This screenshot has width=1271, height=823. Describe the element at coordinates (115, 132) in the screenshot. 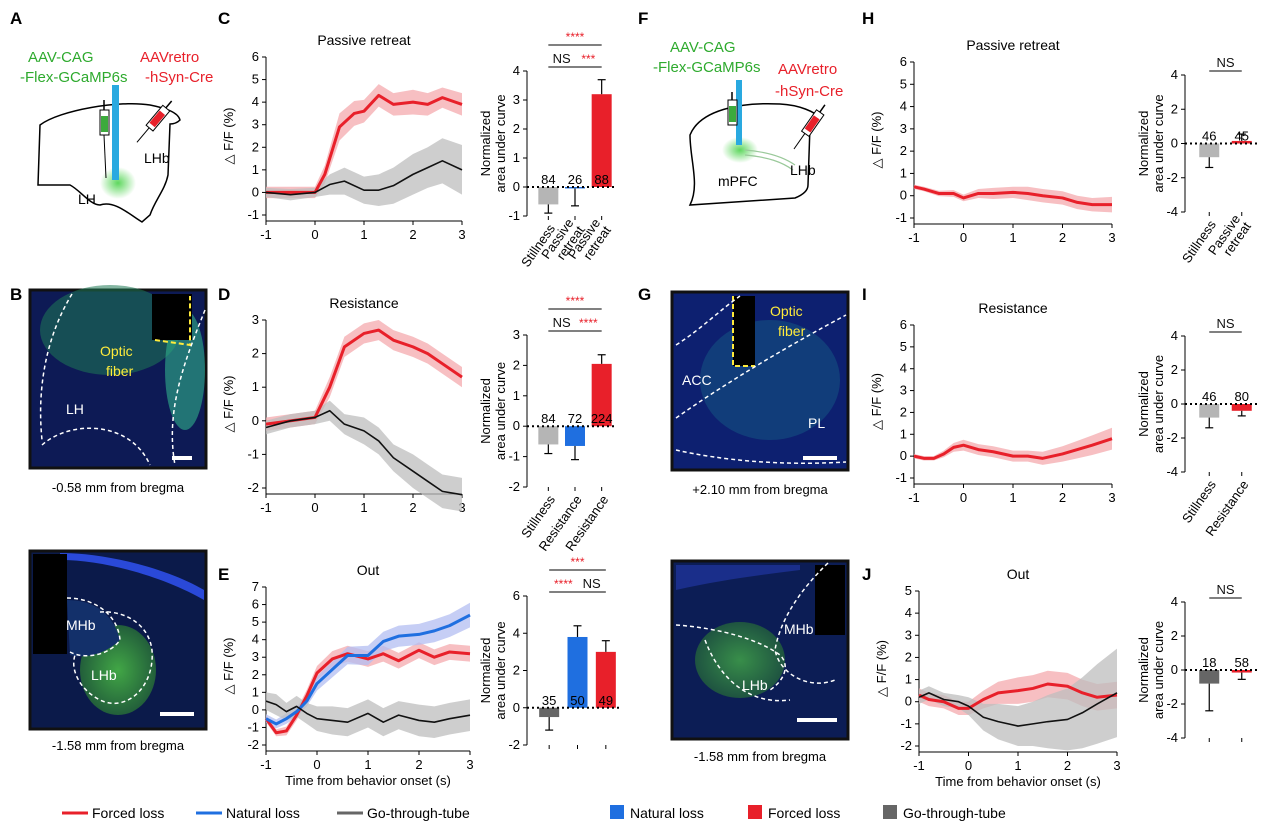

I see `optic-fiber` at that location.